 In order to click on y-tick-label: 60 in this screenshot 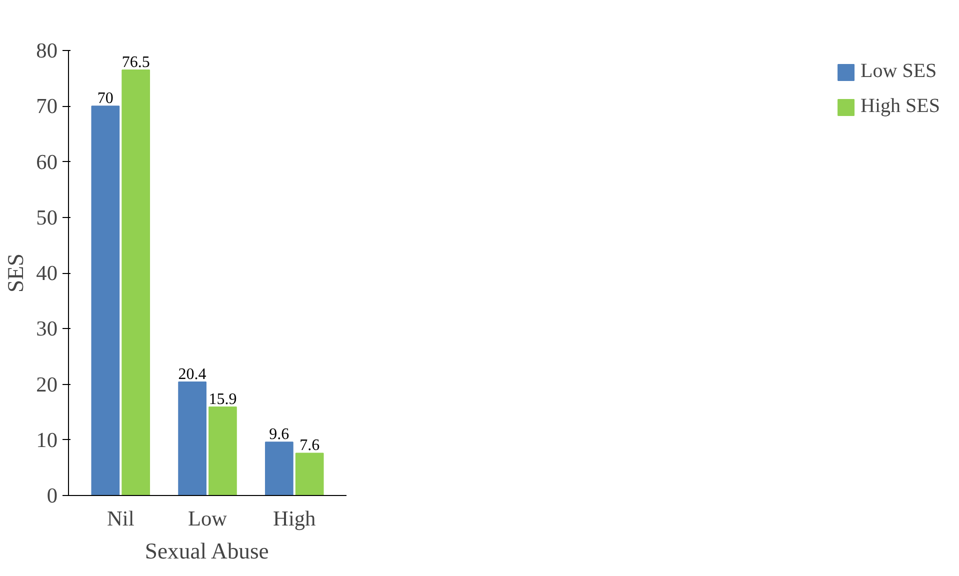, I will do `click(47, 162)`.